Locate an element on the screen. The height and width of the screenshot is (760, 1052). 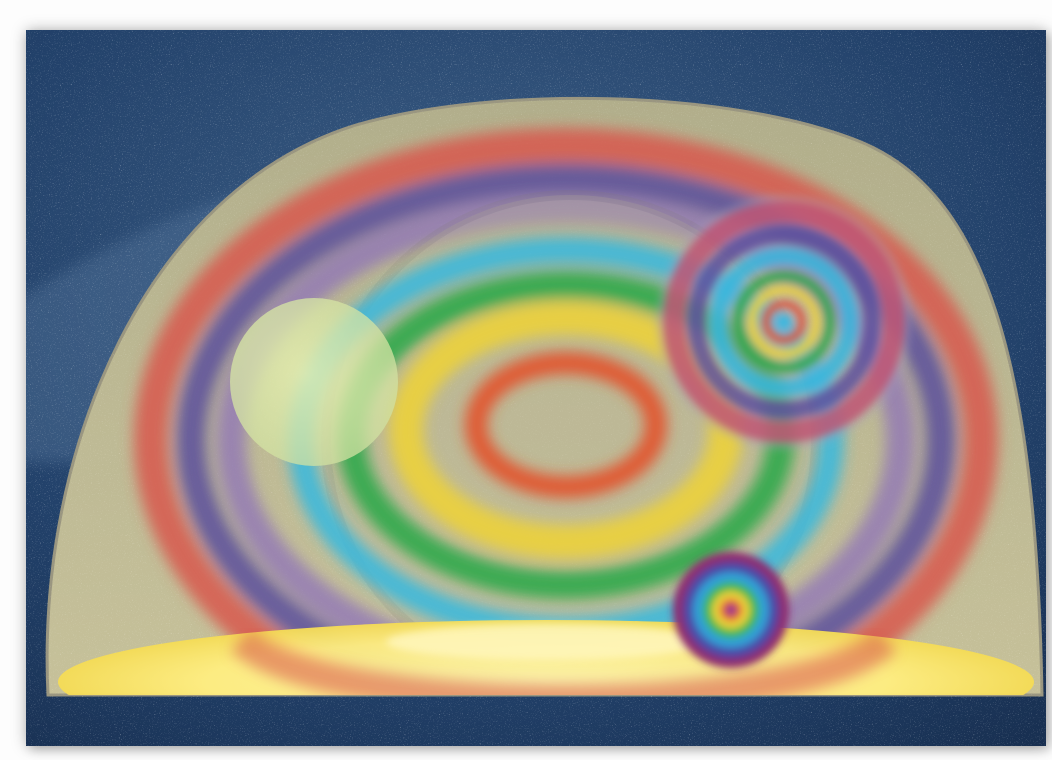
glowing-floor is located at coordinates (546, 658).